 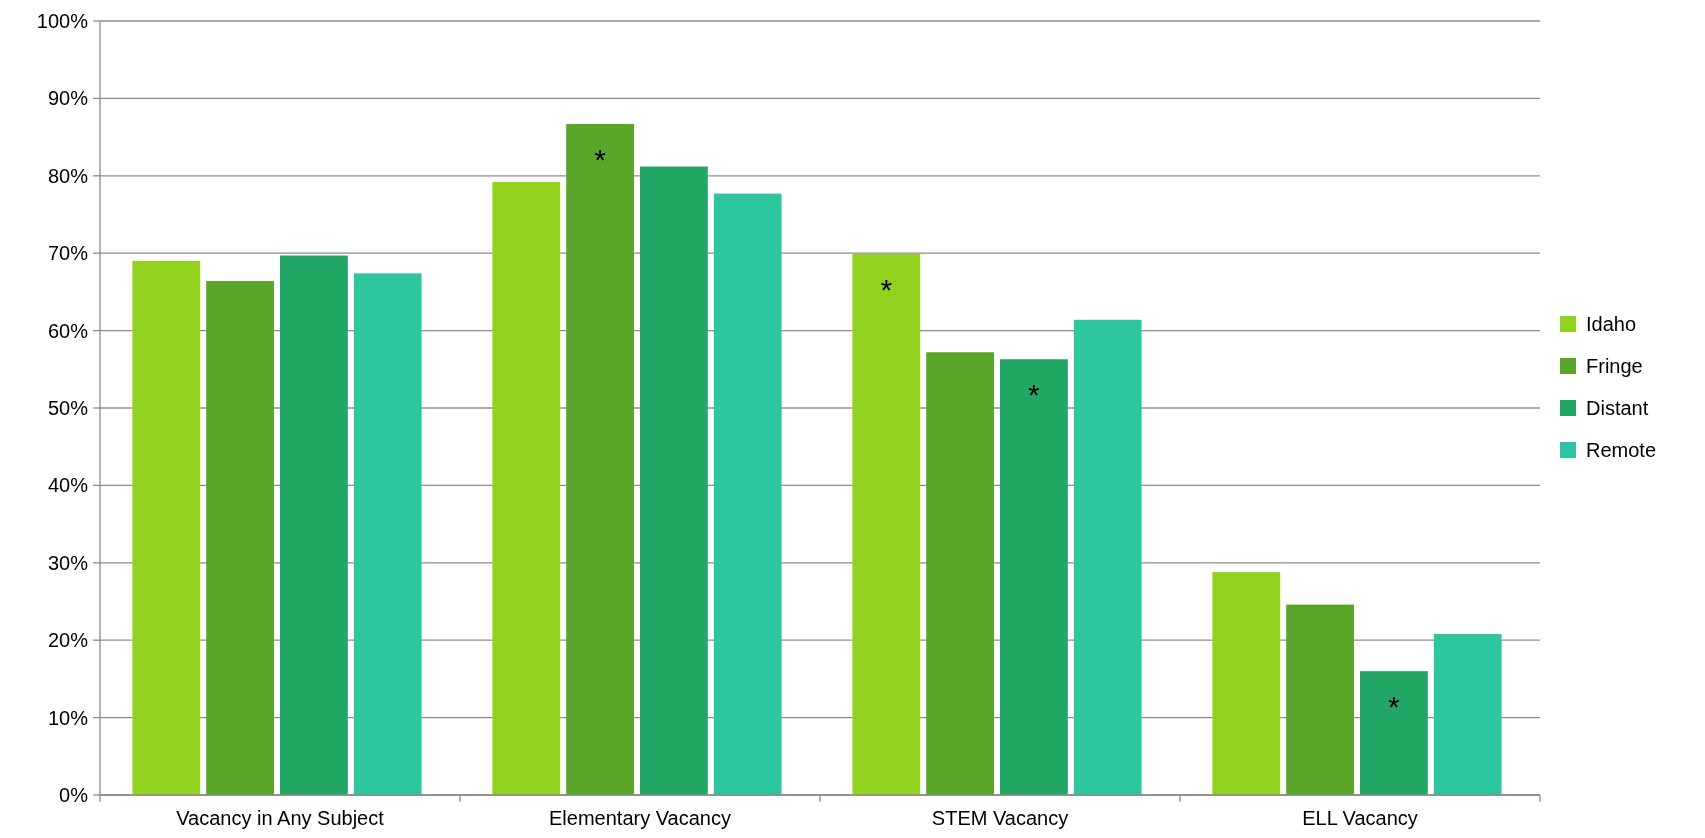 What do you see at coordinates (1617, 408) in the screenshot?
I see `legend-label: Distant` at bounding box center [1617, 408].